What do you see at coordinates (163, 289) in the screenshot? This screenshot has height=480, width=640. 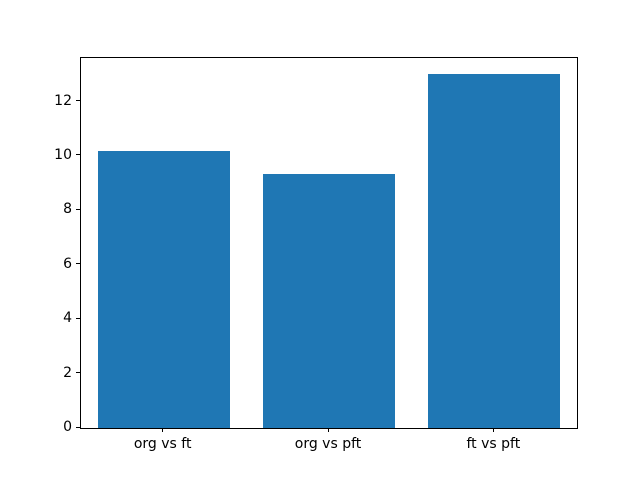 I see `bar-org-vs-ft` at bounding box center [163, 289].